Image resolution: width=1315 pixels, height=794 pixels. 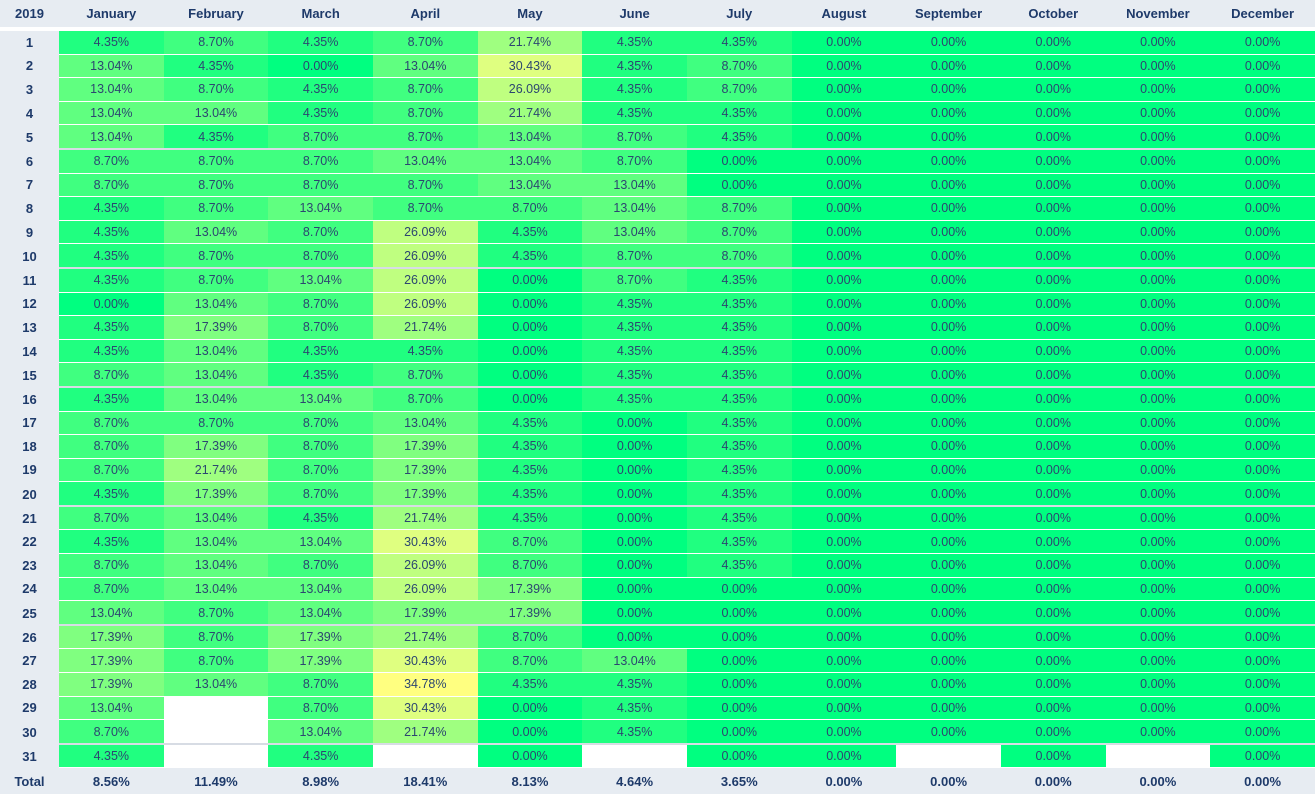 What do you see at coordinates (739, 781) in the screenshot?
I see `total-july: 3.65%` at bounding box center [739, 781].